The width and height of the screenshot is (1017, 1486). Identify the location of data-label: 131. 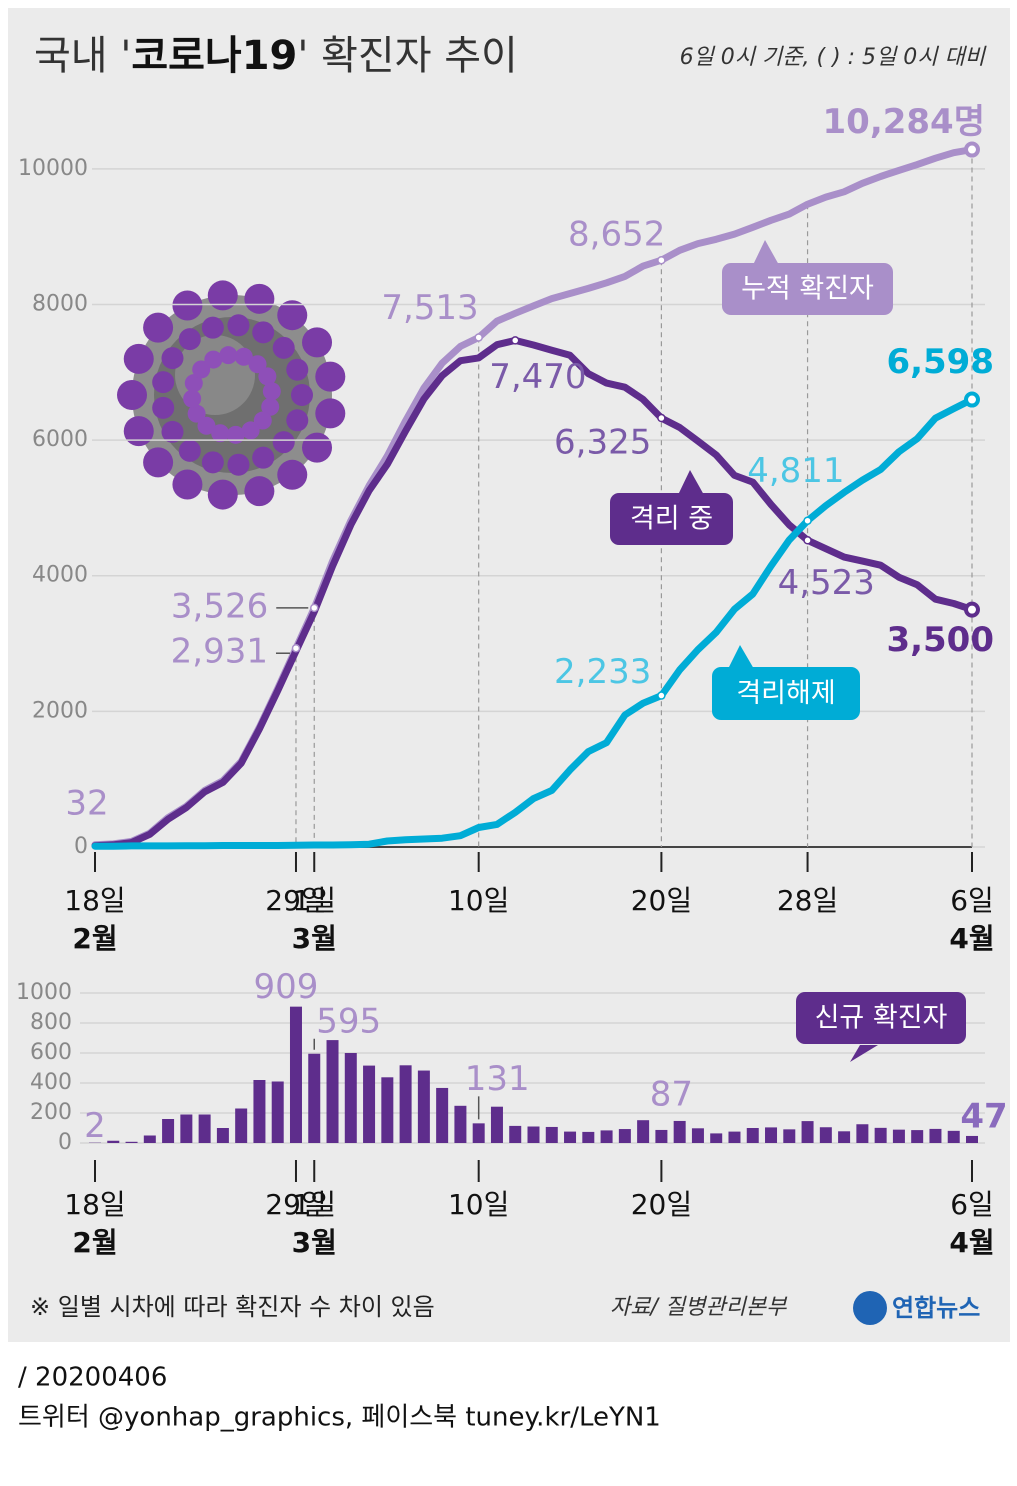
(497, 1079).